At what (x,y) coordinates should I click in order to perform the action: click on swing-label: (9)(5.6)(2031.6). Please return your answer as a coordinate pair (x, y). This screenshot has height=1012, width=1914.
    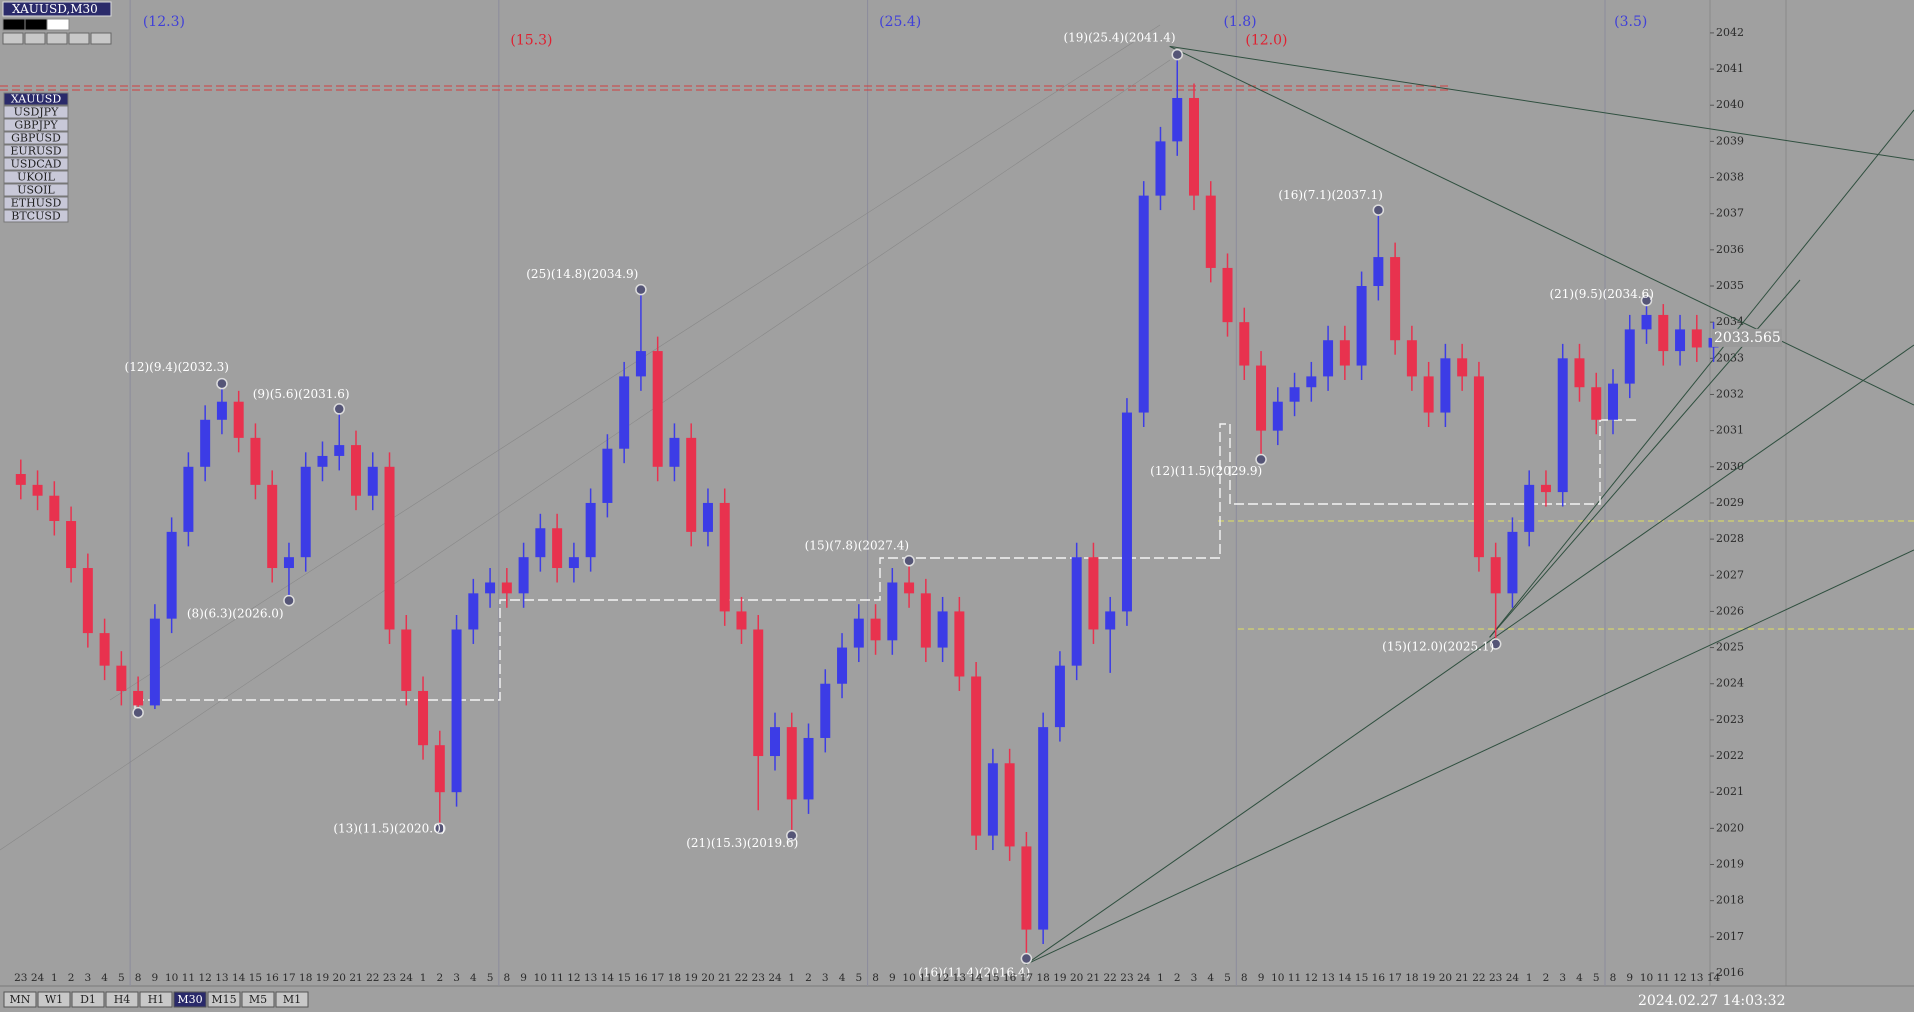
    Looking at the image, I should click on (301, 394).